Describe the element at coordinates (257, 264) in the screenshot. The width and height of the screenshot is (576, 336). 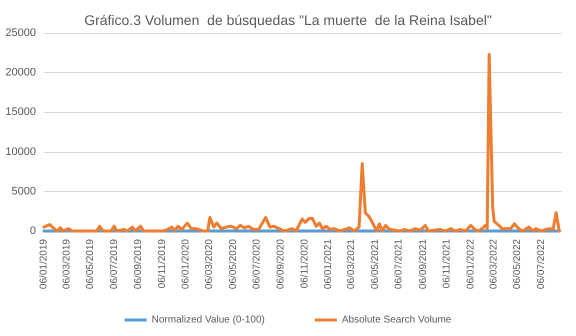
I see `x-tick-label: 06/07/2020` at that location.